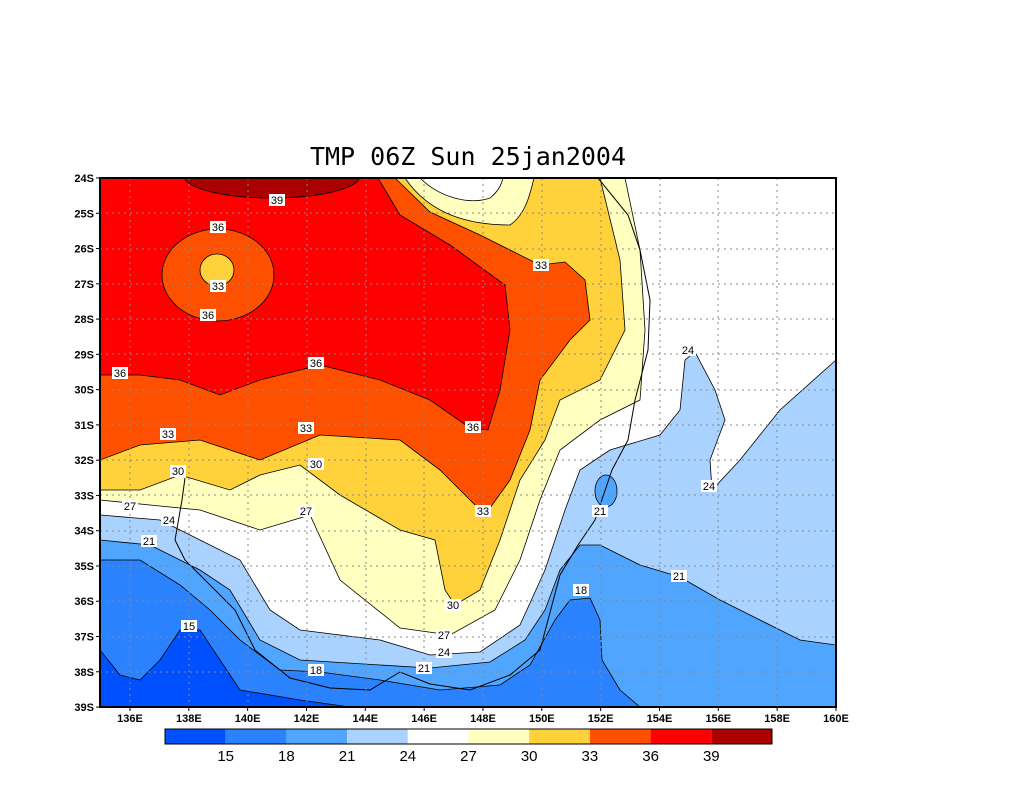 This screenshot has width=1024, height=800. What do you see at coordinates (601, 719) in the screenshot?
I see `lon-tick-label: 152E` at bounding box center [601, 719].